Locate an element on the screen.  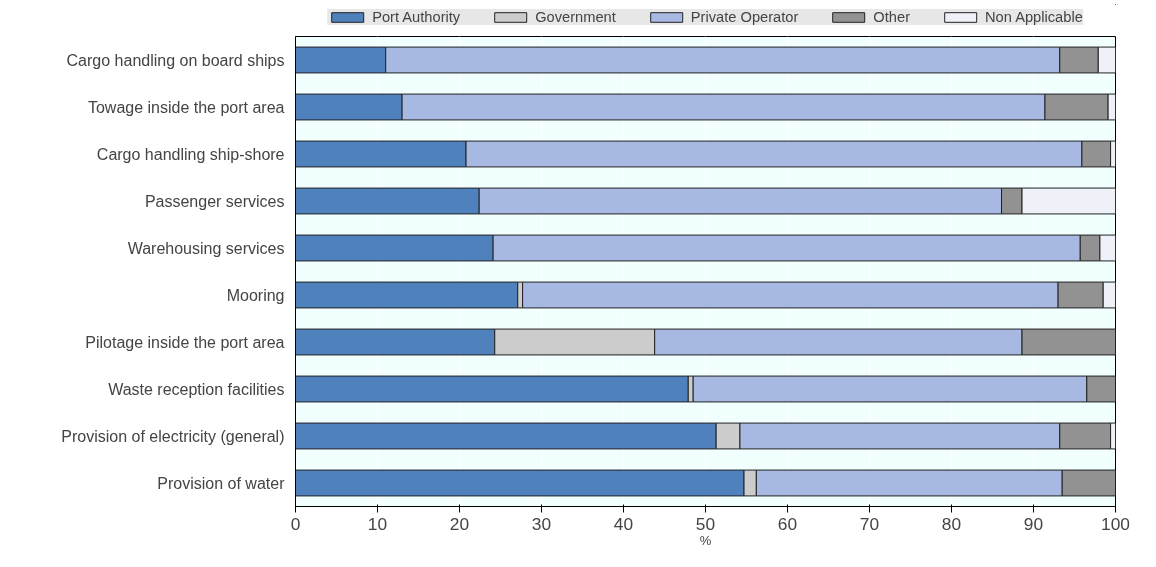
y-tick-label: Mooring is located at coordinates (255, 295).